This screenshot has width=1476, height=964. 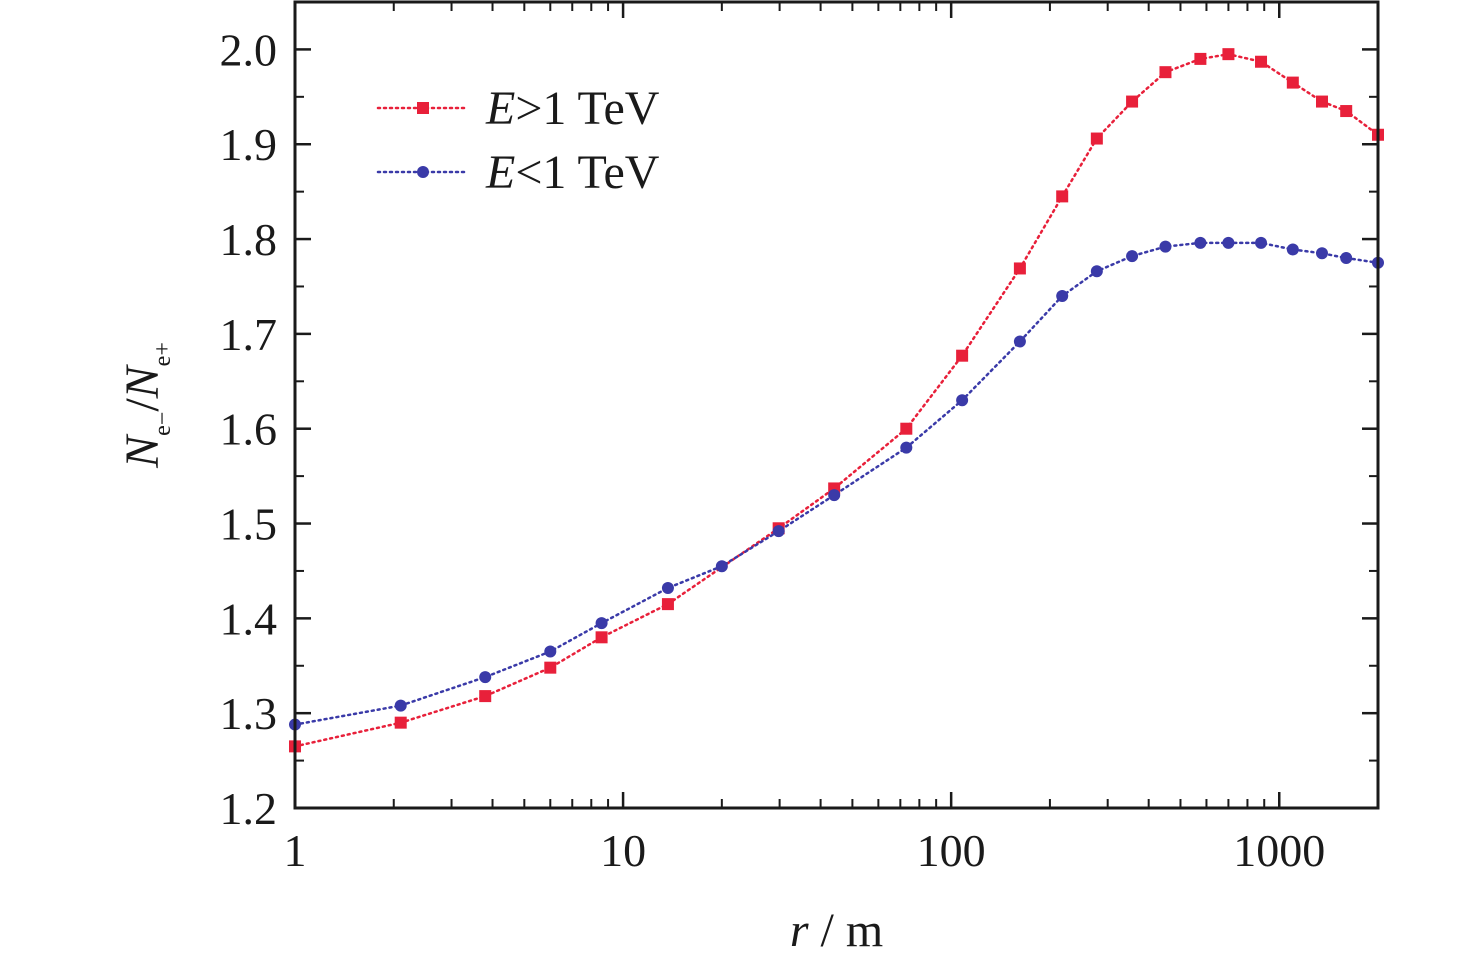 What do you see at coordinates (799, 930) in the screenshot?
I see `x-axis-var: r` at bounding box center [799, 930].